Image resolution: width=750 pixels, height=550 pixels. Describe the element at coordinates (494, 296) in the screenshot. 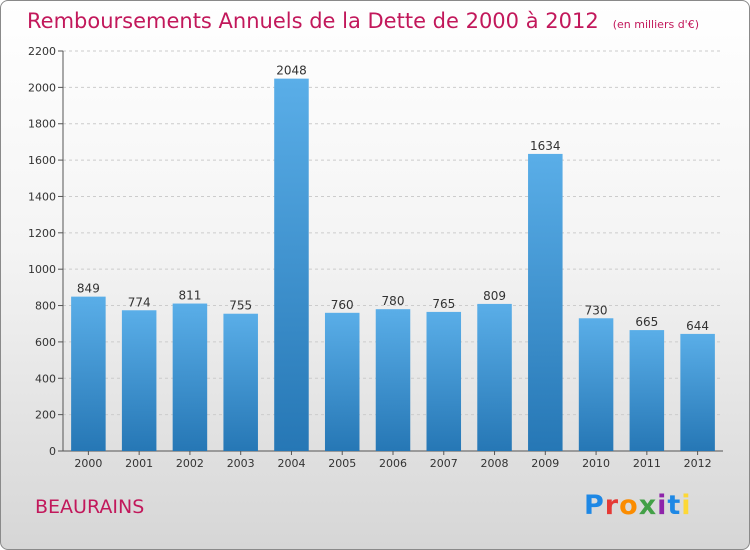

I see `value-label-2008: 809` at that location.